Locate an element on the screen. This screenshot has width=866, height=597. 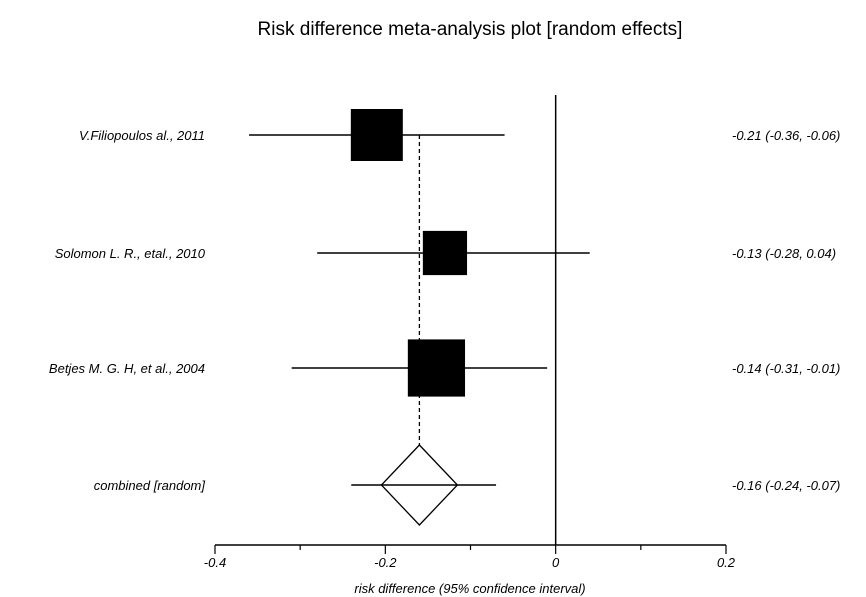
combined-ci-text: -0.16 (-0.24, -0.07) is located at coordinates (786, 485).